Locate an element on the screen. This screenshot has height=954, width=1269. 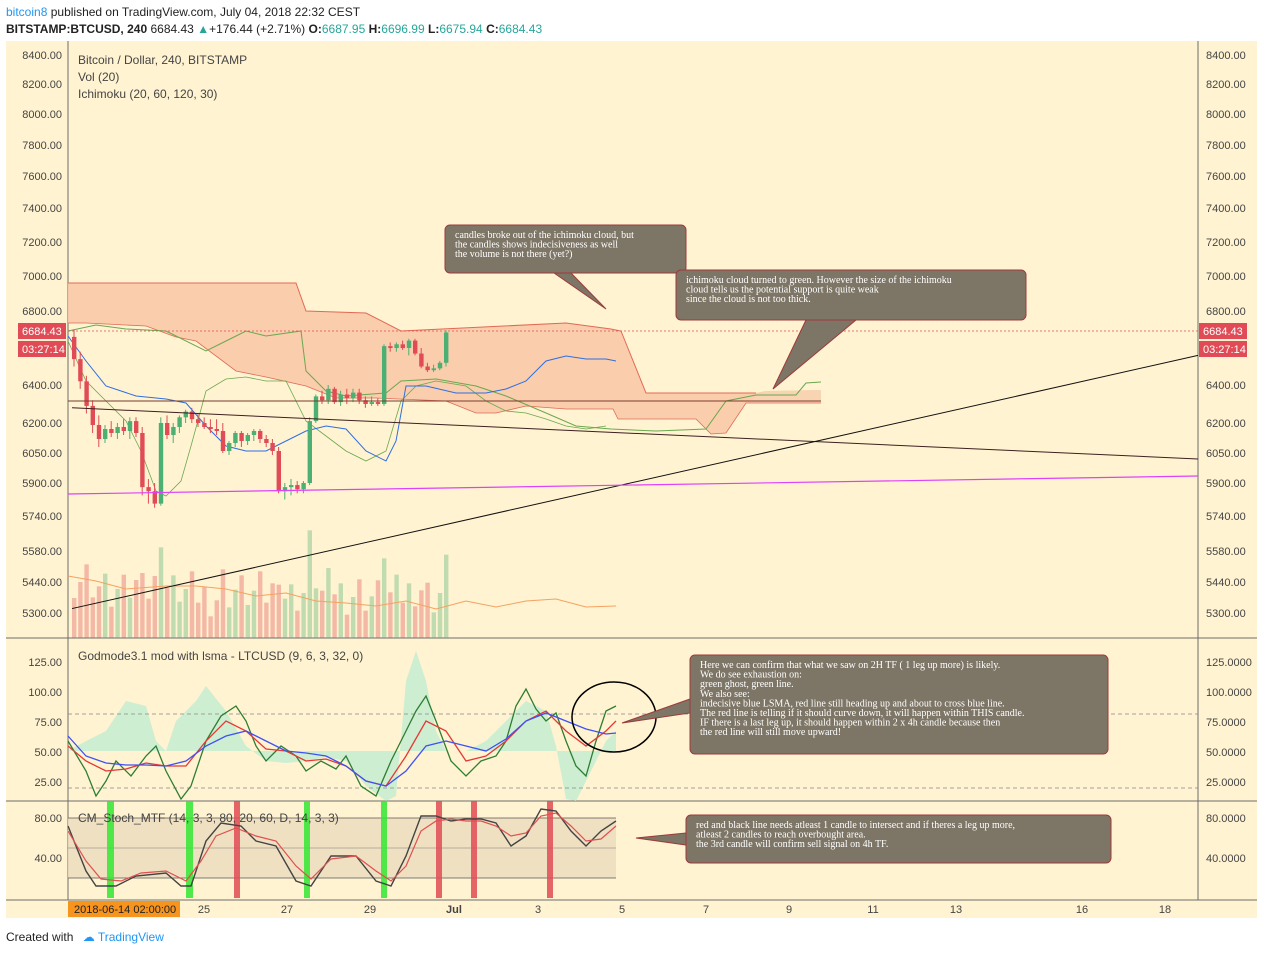
author-link: bitcoin8 is located at coordinates (27, 12).